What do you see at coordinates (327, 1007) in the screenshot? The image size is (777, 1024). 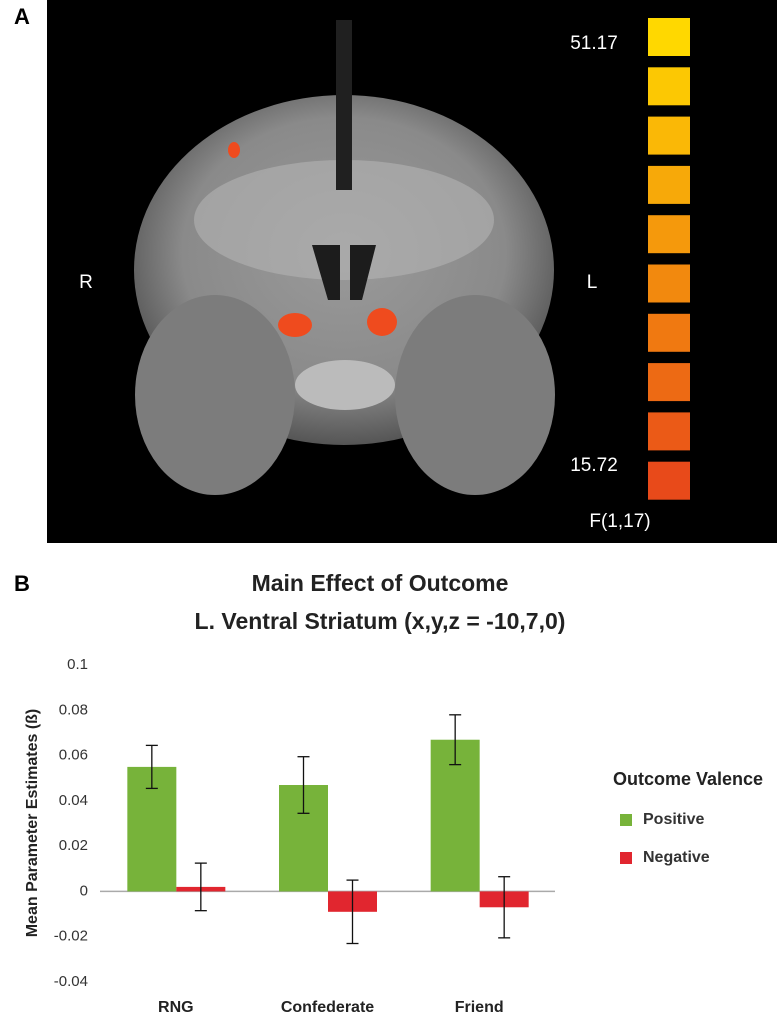 I see `x-tick-label: Confederate` at bounding box center [327, 1007].